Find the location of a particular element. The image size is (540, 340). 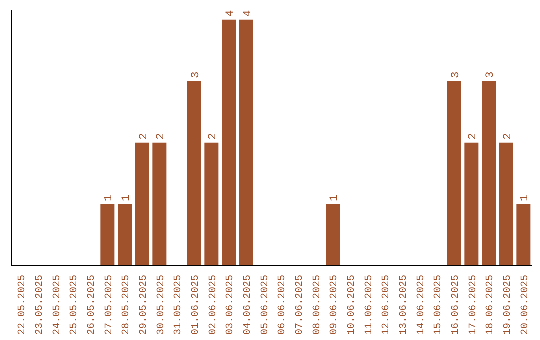

x-tick-label: 04.06.2025 is located at coordinates (248, 305).